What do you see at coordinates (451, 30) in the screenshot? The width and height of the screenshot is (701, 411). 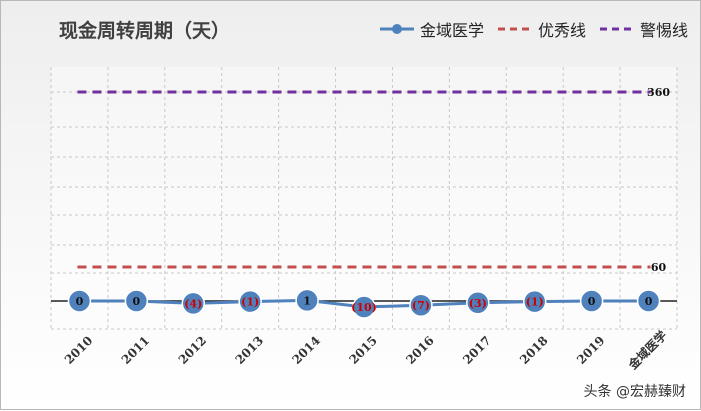 I see `legend-series-label: 金域医学` at bounding box center [451, 30].